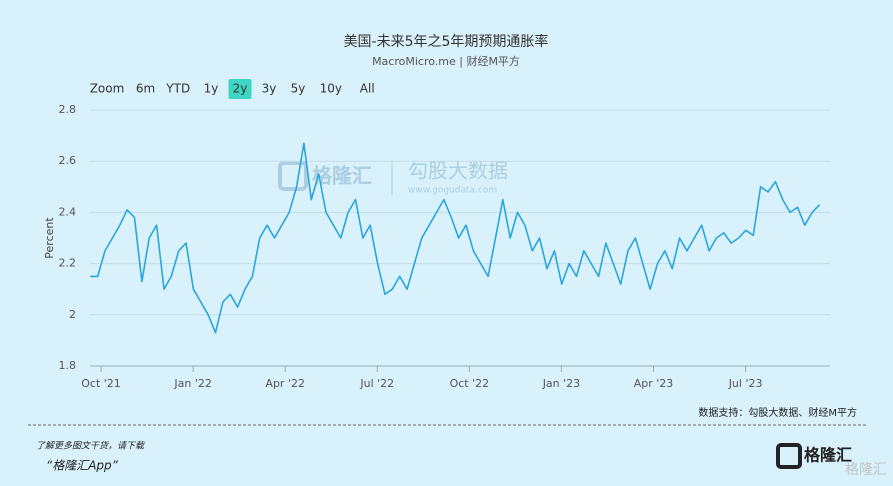 The height and width of the screenshot is (486, 893). What do you see at coordinates (331, 89) in the screenshot?
I see `range-button: 10y` at bounding box center [331, 89].